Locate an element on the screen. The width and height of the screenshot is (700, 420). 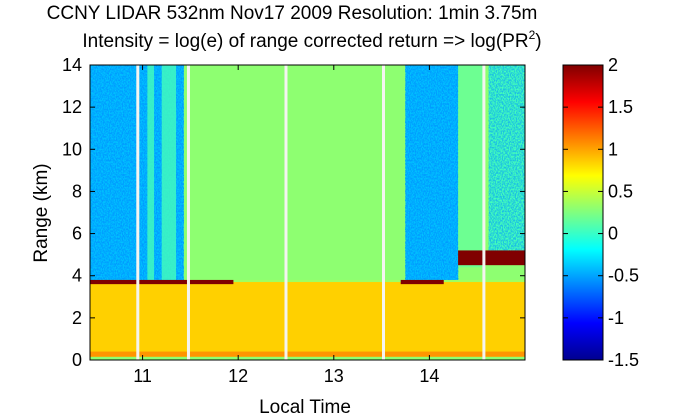
y-tick-label: 2 is located at coordinates (77, 318).